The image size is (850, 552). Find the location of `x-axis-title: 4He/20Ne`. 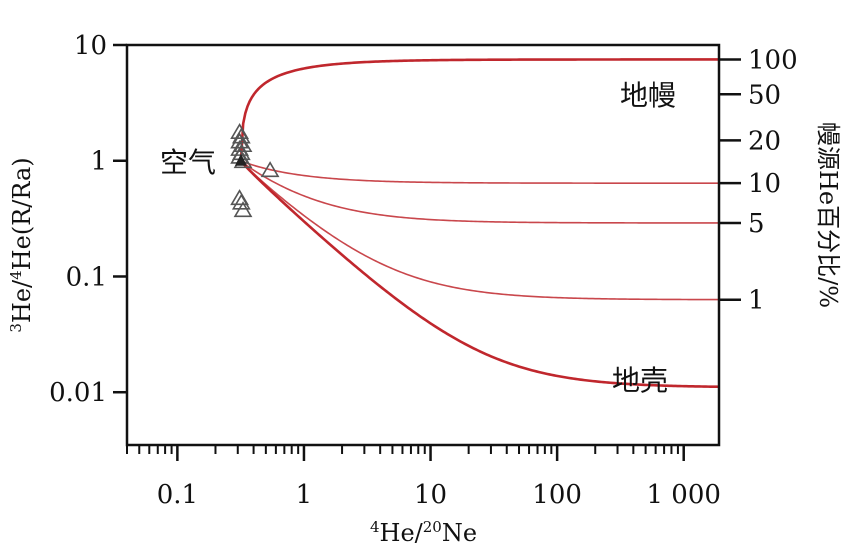

x-axis-title: 4He/20Ne is located at coordinates (423, 532).